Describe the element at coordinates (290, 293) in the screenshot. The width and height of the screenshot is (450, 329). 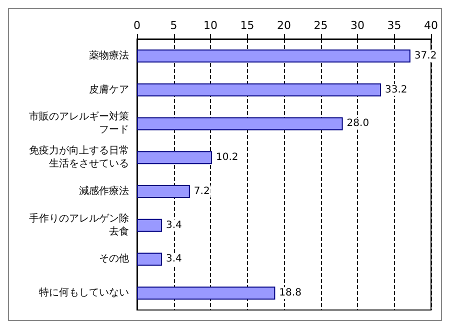
I see `data-label: 18.8` at that location.